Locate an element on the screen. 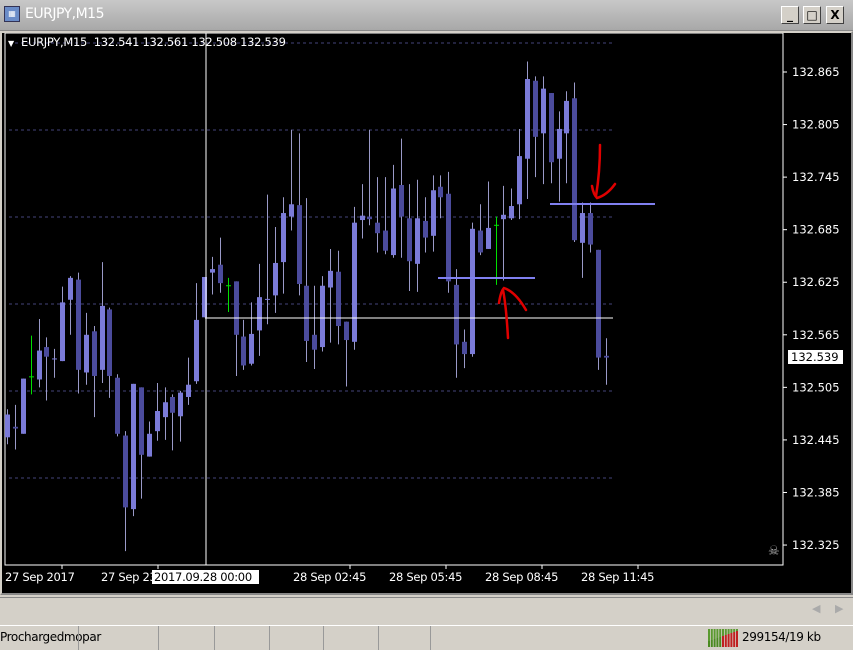  collapse-triangle-icon: ▼ is located at coordinates (11, 43).